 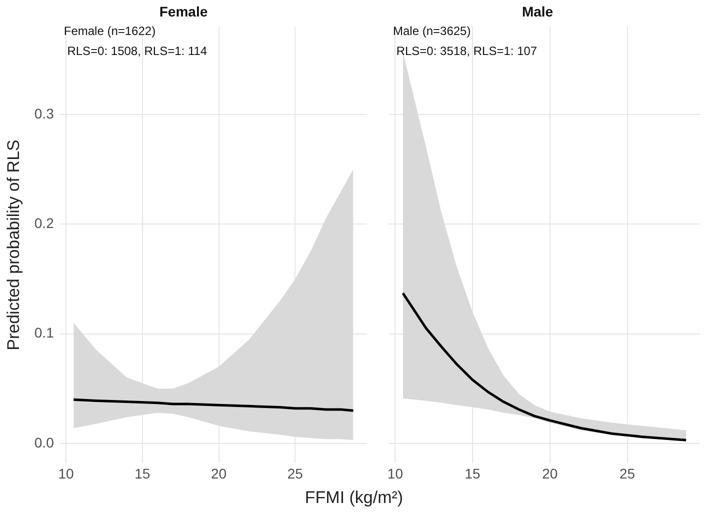 I want to click on annotation: RLS=0: 1508, RLS=1: 114, so click(x=136, y=51).